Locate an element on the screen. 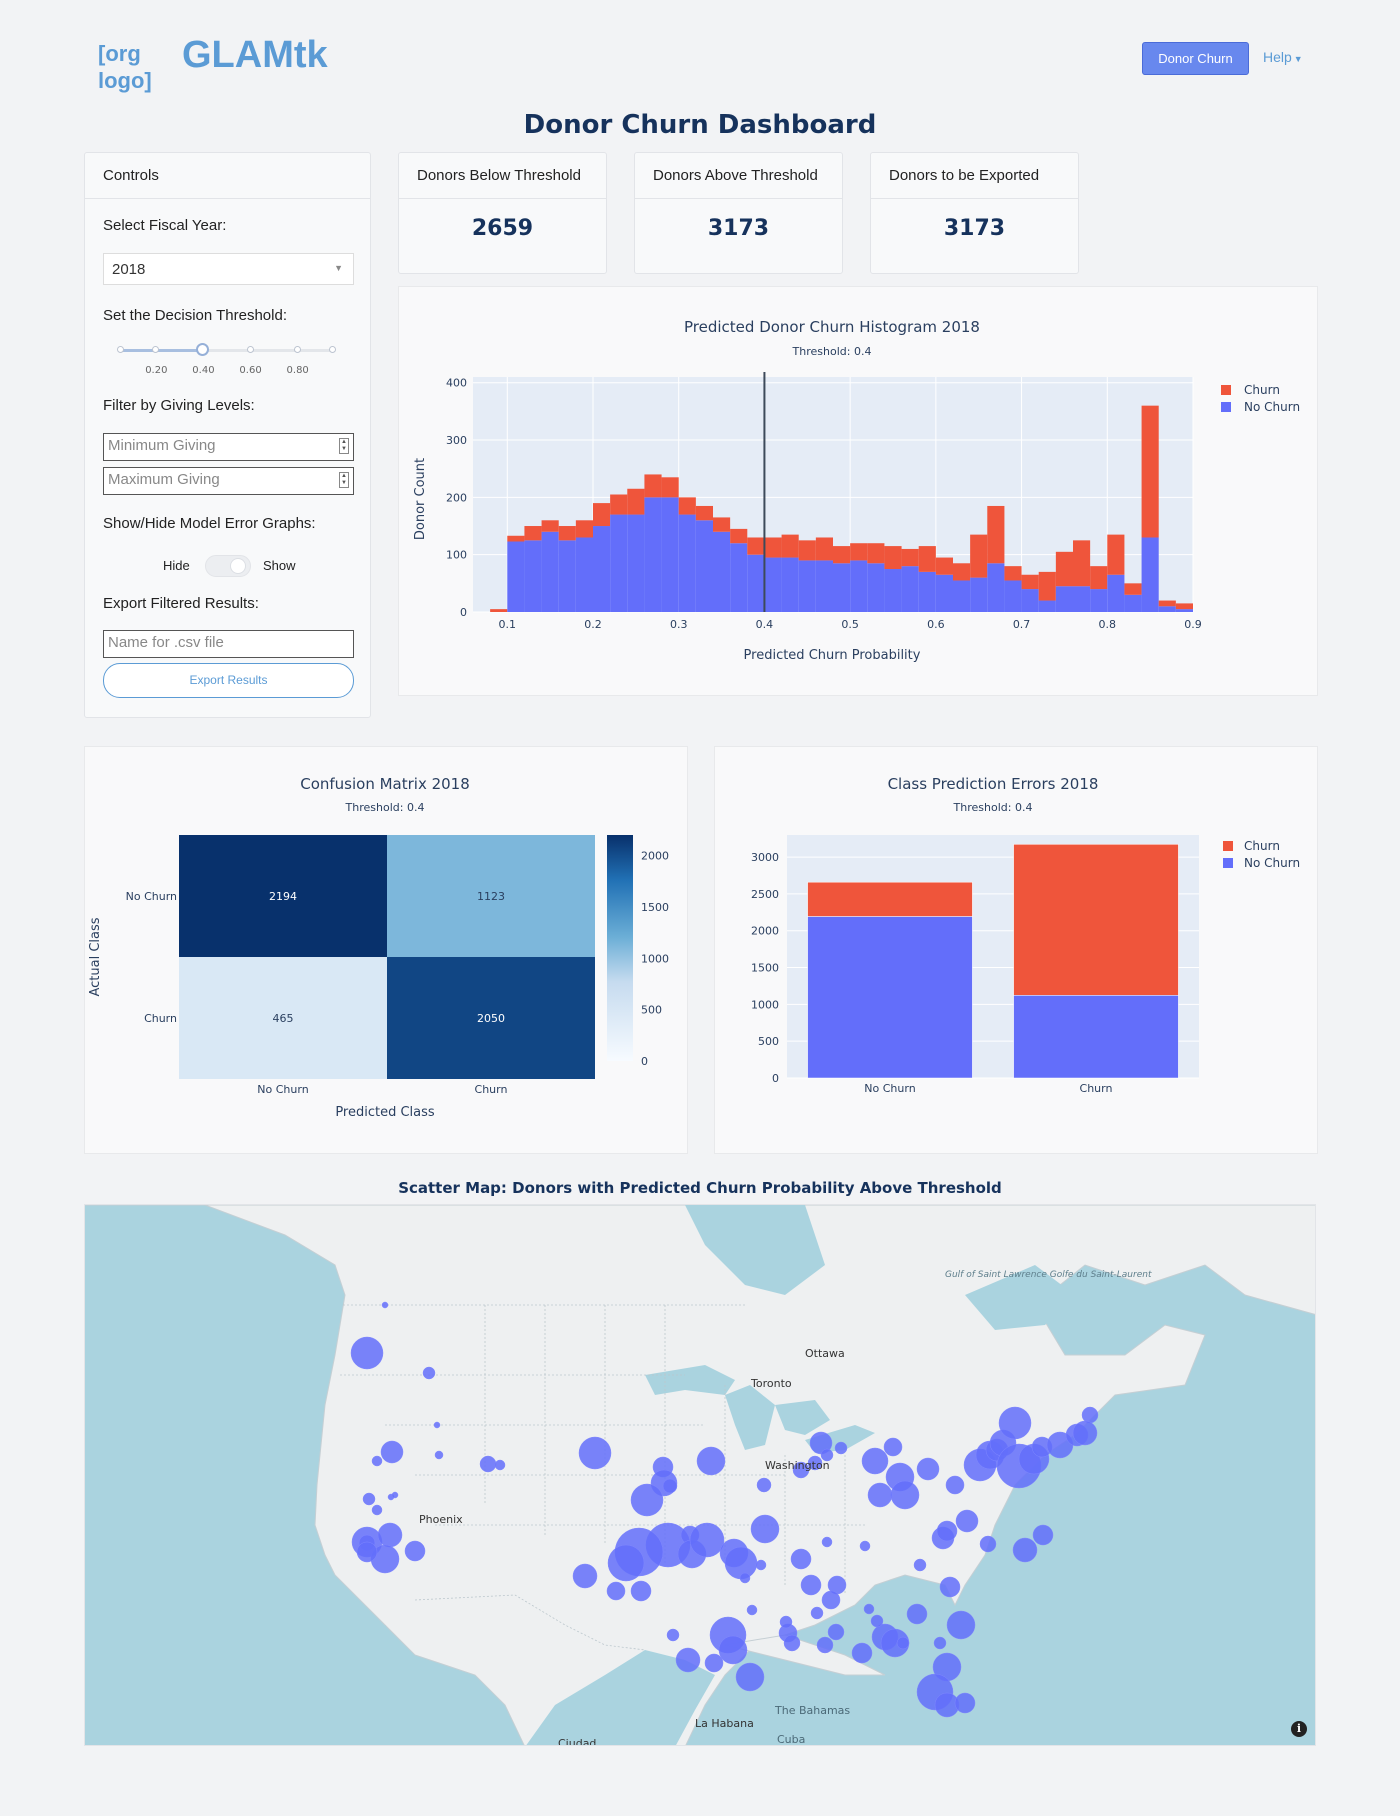 This screenshot has width=1400, height=1816. slider-track is located at coordinates (227, 350).